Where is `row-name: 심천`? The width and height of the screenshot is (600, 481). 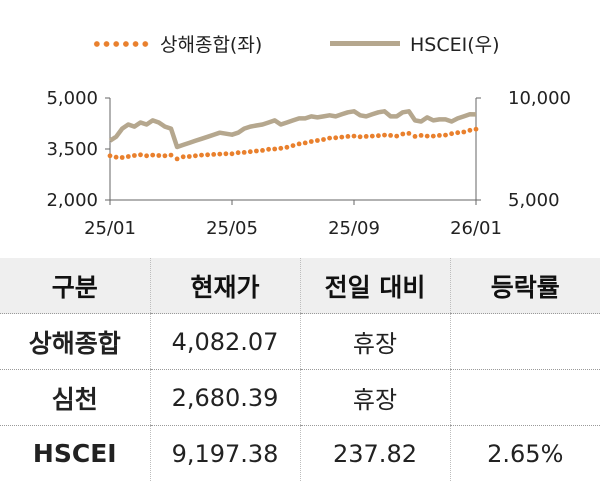
row-name: 심천 is located at coordinates (75, 398).